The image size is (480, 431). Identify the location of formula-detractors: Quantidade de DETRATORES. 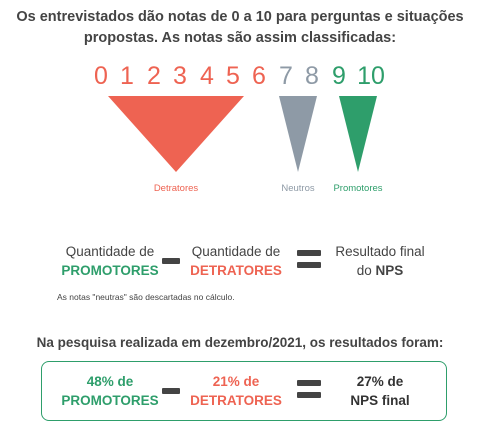
(236, 261).